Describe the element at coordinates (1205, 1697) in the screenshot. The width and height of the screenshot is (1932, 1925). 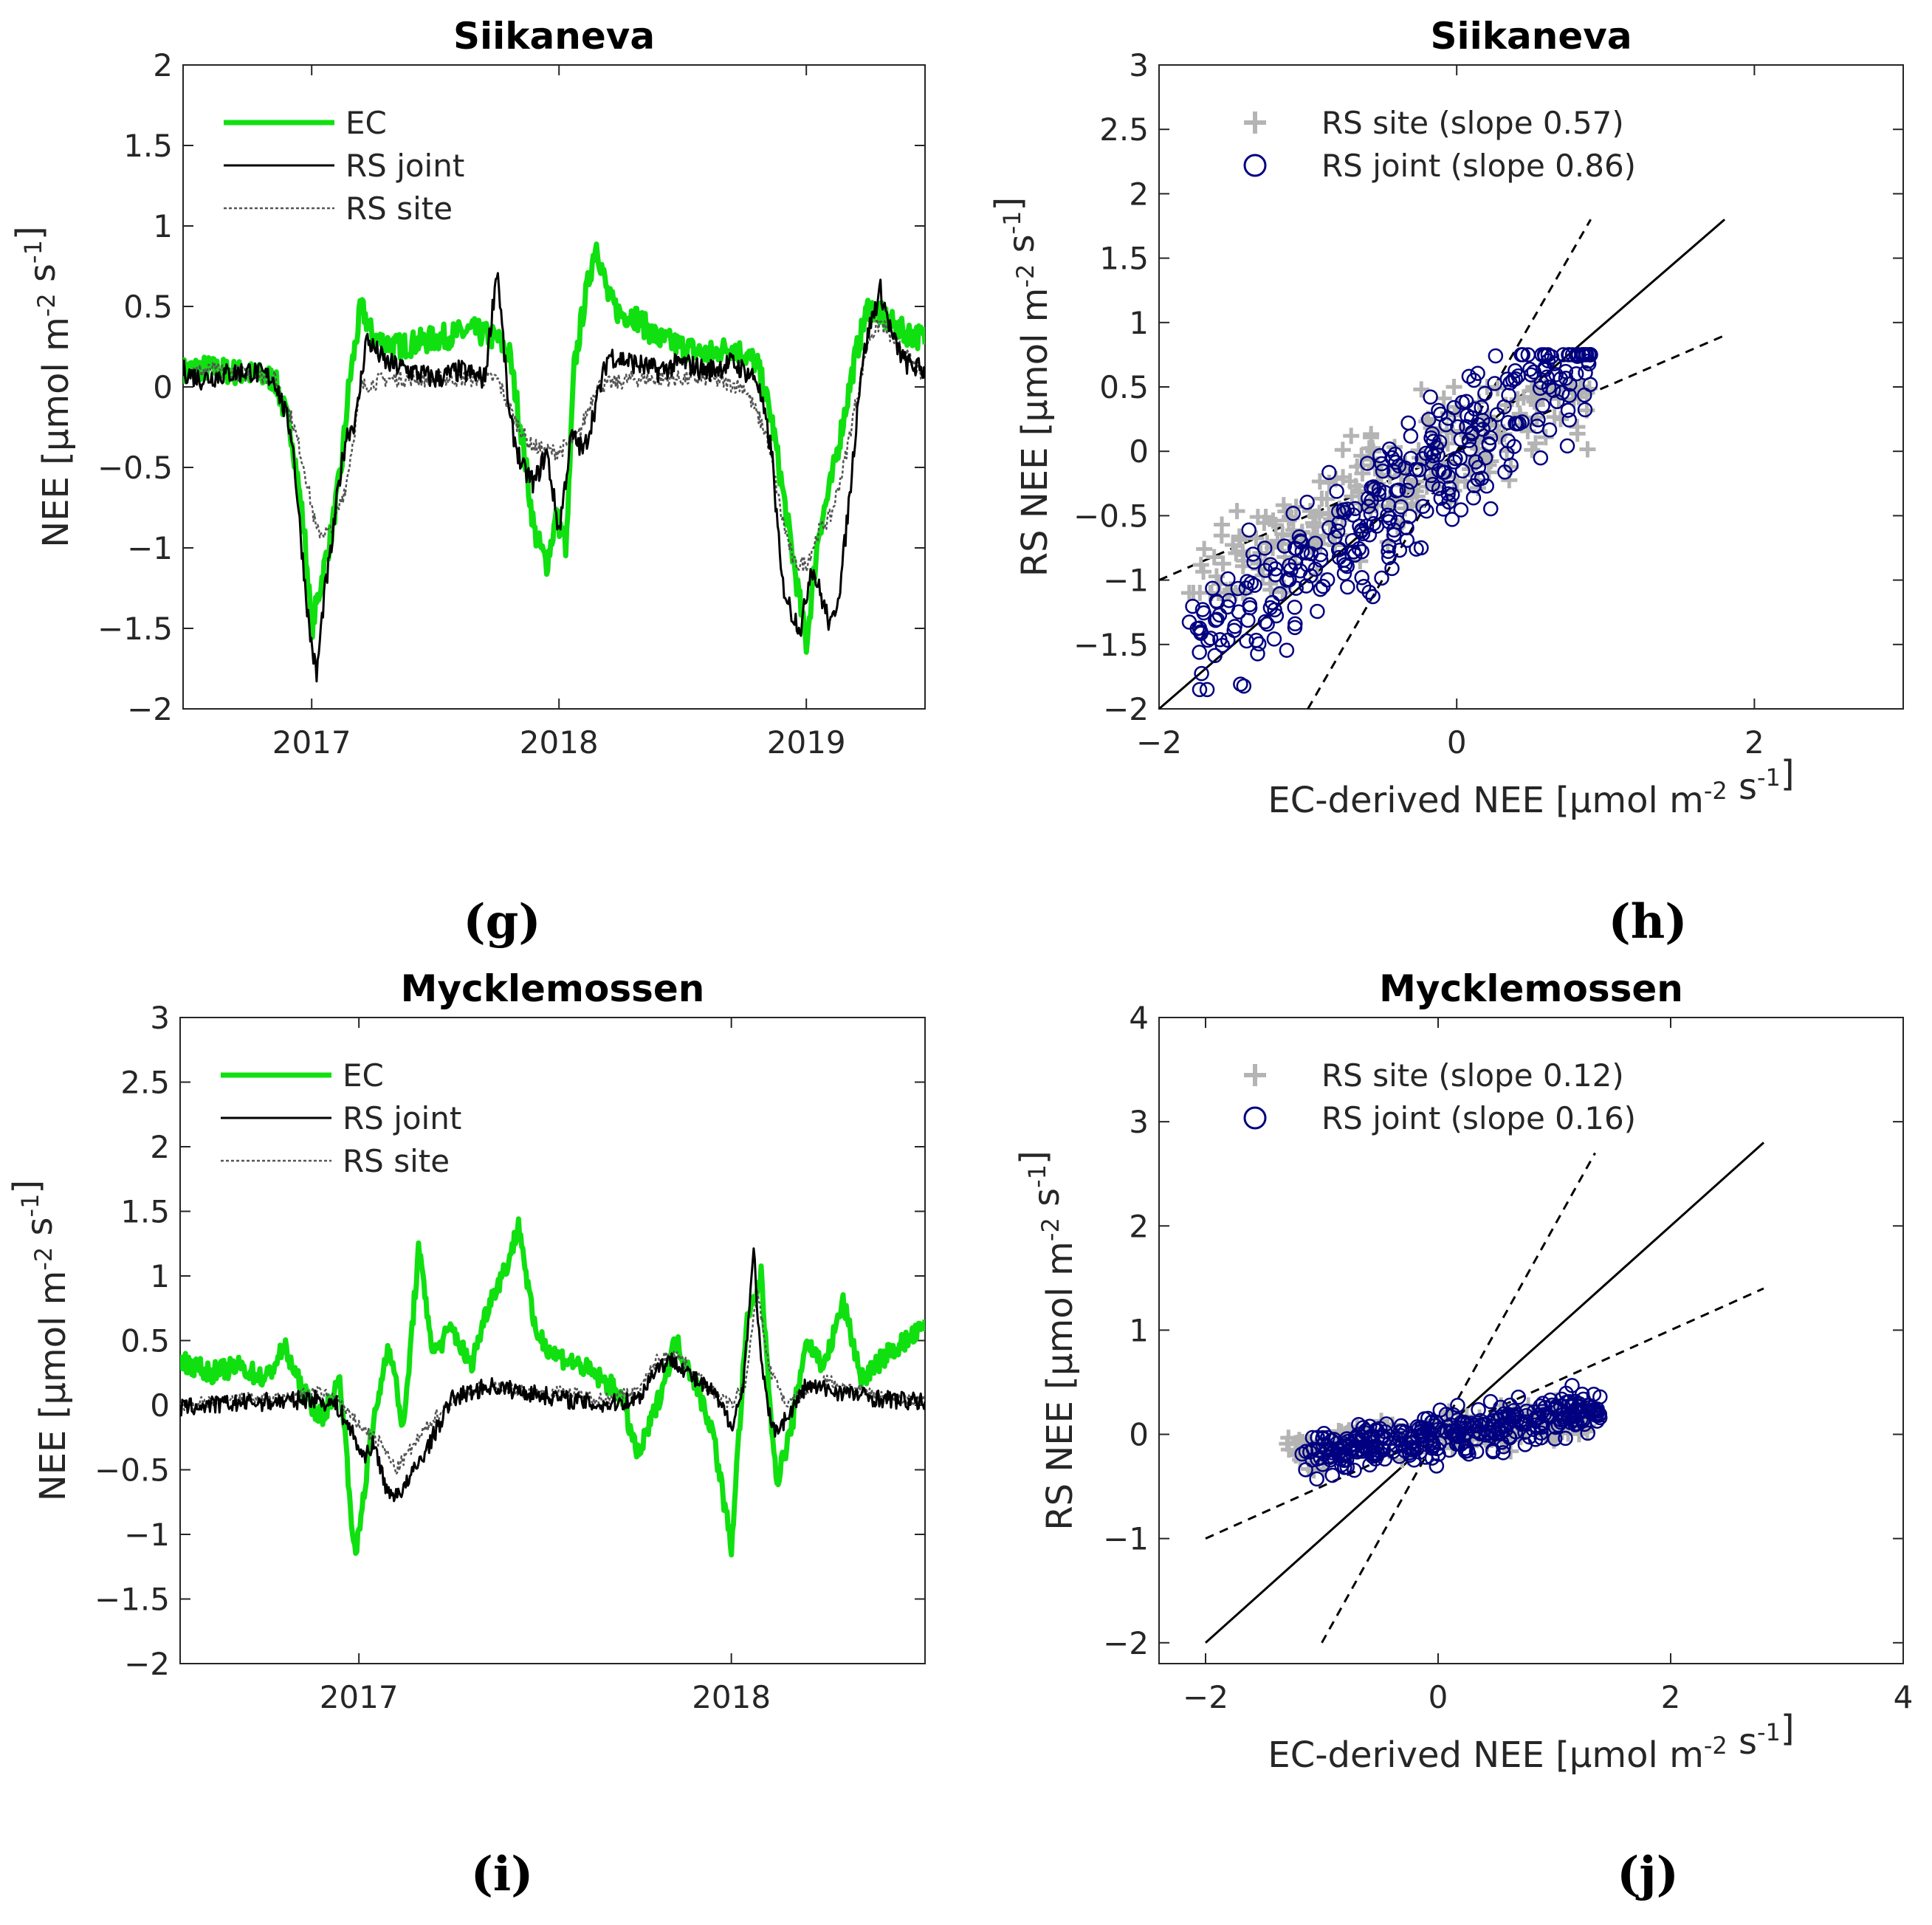
I see `x-tick-label: −2` at that location.